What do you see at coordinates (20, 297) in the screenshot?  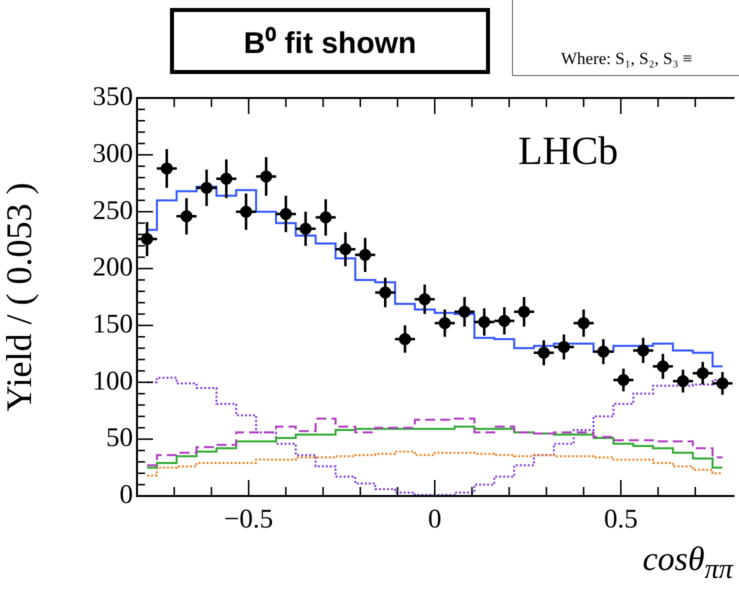 I see `y-axis-title: Yield / ( 0.053 )` at bounding box center [20, 297].